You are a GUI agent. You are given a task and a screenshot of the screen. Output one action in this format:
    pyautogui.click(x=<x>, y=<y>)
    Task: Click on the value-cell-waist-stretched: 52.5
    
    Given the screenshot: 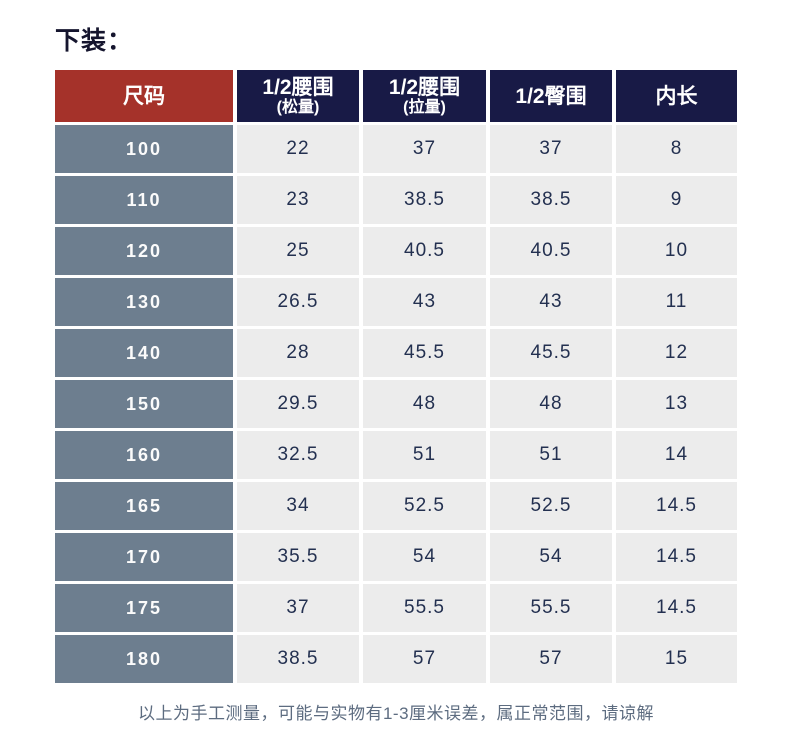 What is the action you would take?
    pyautogui.click(x=424, y=506)
    